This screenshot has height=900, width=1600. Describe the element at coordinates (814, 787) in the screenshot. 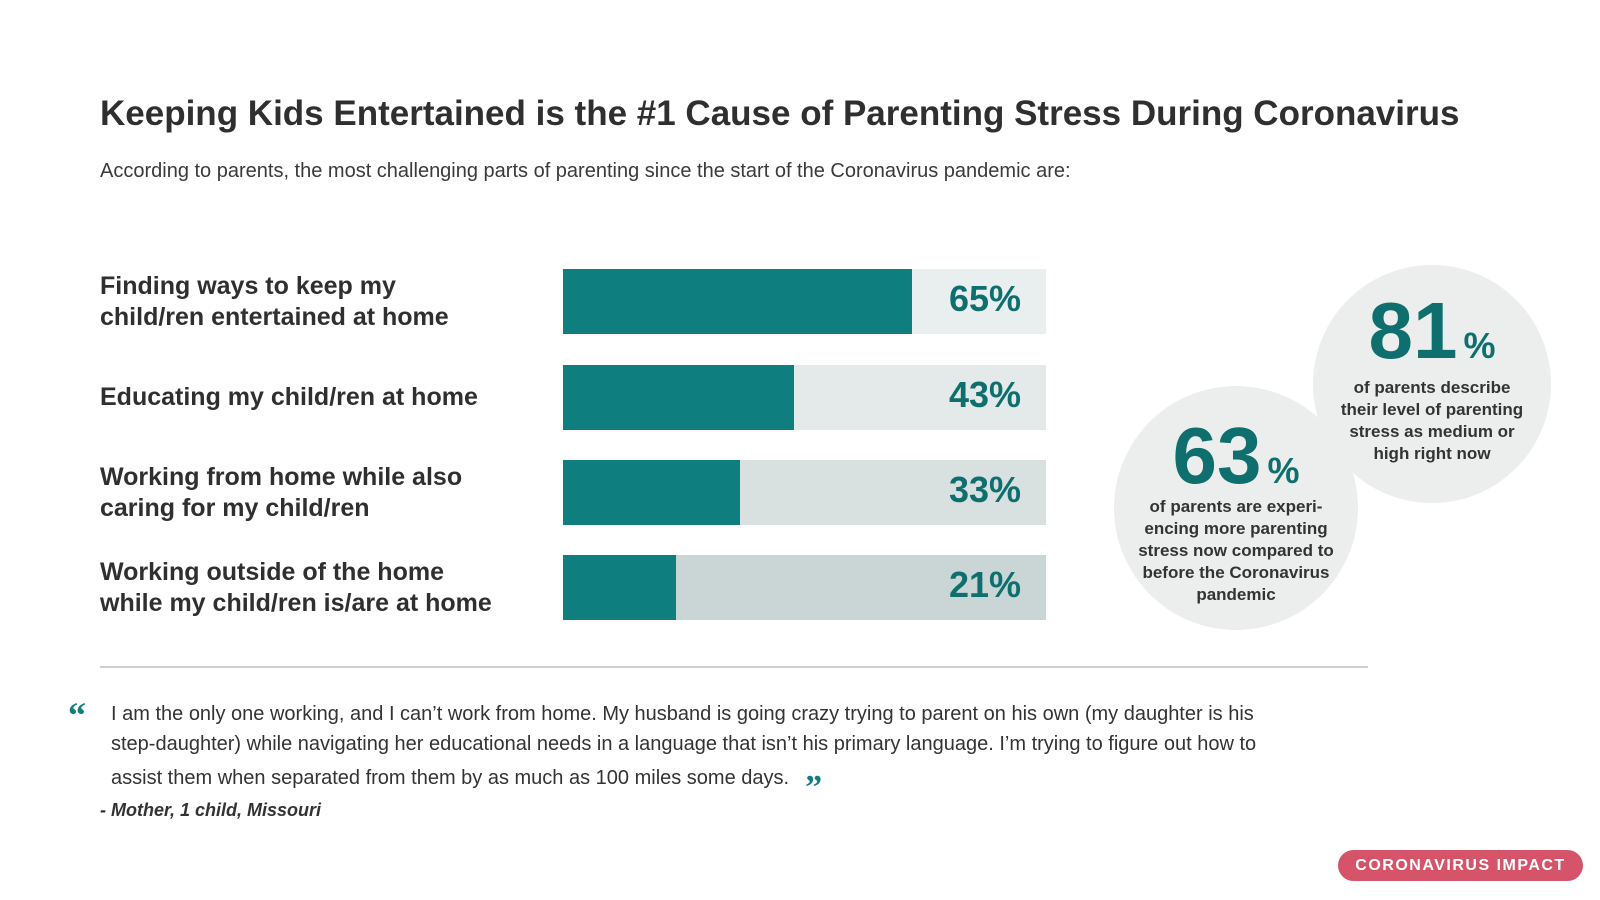

I see `close-quote: ”` at that location.